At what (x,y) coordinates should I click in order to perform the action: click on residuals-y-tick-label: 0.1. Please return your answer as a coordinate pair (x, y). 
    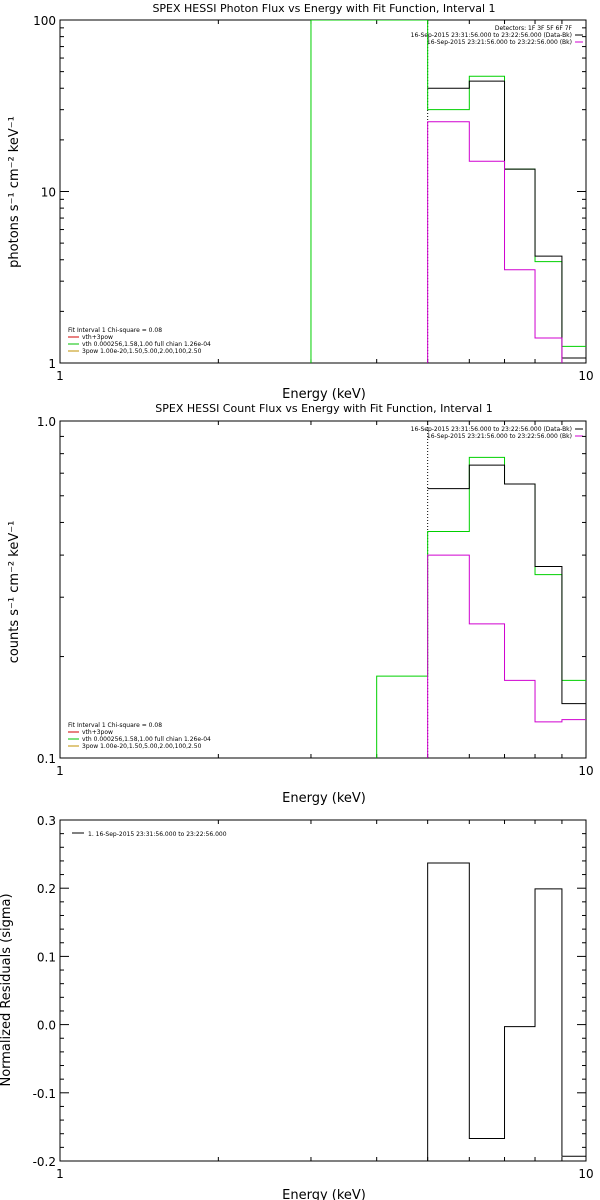
    Looking at the image, I should click on (46, 957).